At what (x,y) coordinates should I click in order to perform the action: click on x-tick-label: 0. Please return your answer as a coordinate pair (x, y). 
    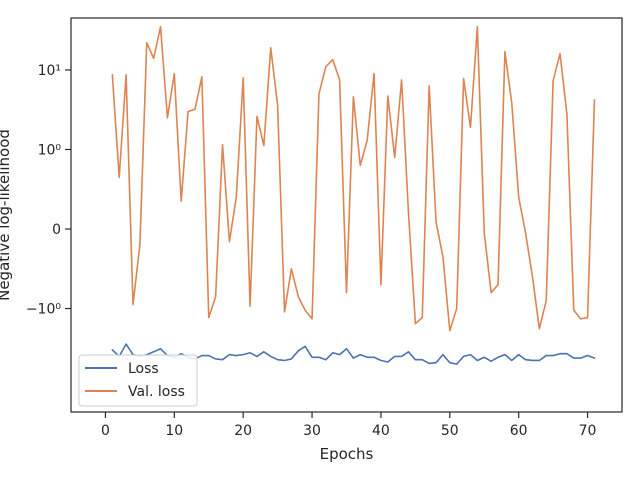
    Looking at the image, I should click on (105, 431).